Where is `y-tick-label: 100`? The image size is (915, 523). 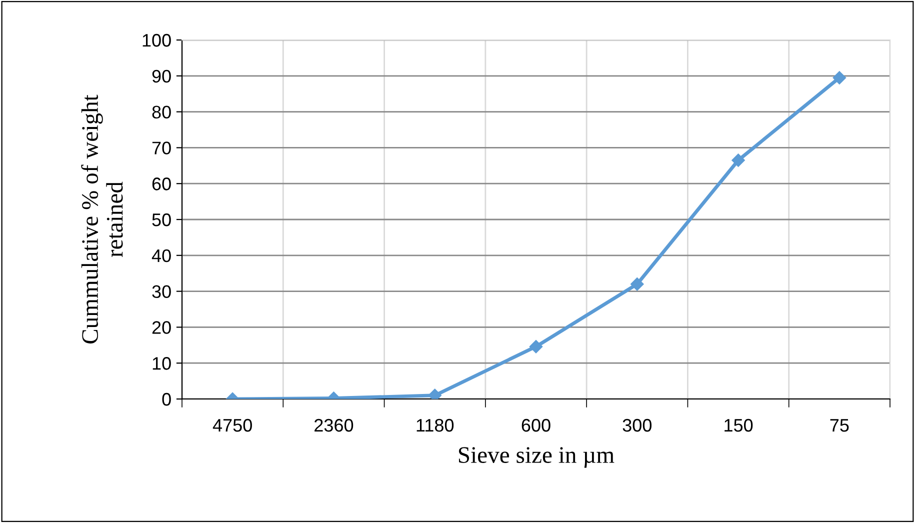 y-tick-label: 100 is located at coordinates (156, 40).